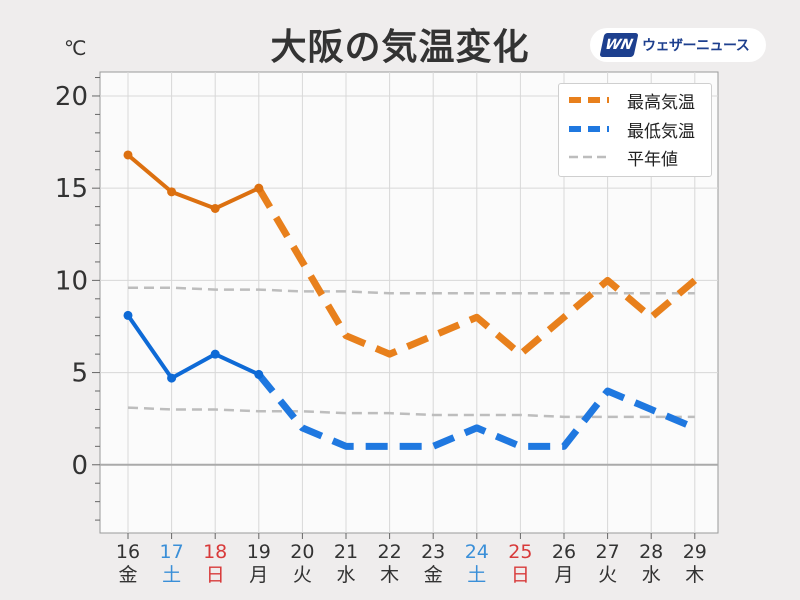 The image size is (800, 600). What do you see at coordinates (71, 189) in the screenshot?
I see `y-tick-label: 15` at bounding box center [71, 189].